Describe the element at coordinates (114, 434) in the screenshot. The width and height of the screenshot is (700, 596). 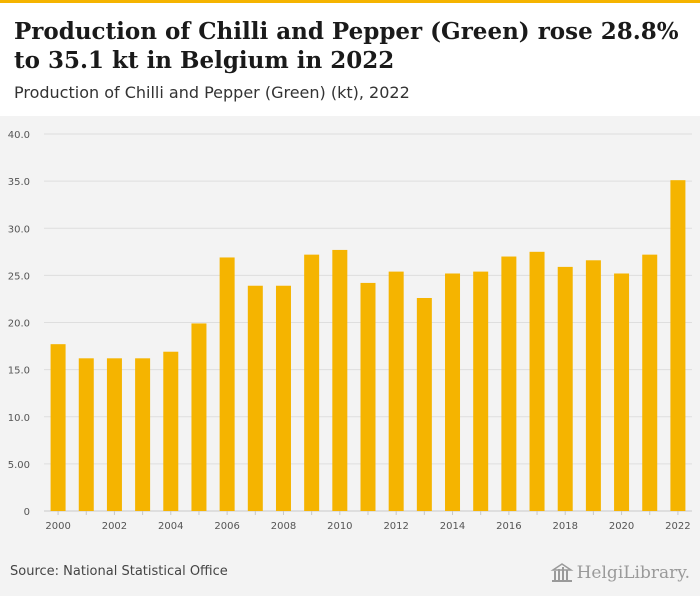
I see `bar-2002` at that location.